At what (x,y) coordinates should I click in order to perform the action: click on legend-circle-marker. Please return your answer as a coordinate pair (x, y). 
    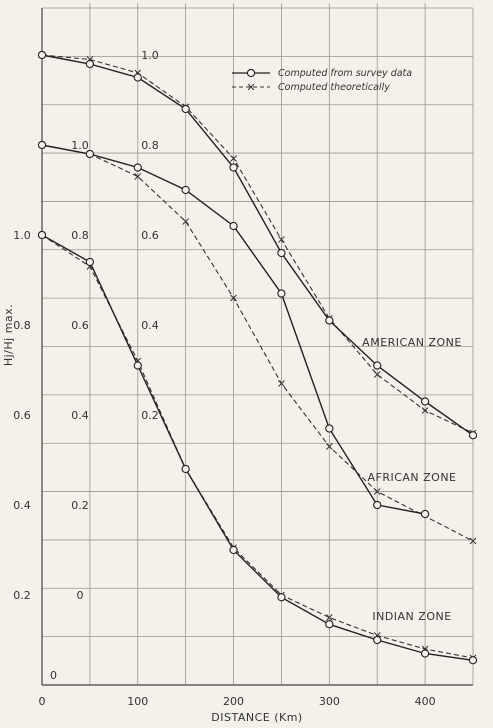
    Looking at the image, I should click on (251, 73).